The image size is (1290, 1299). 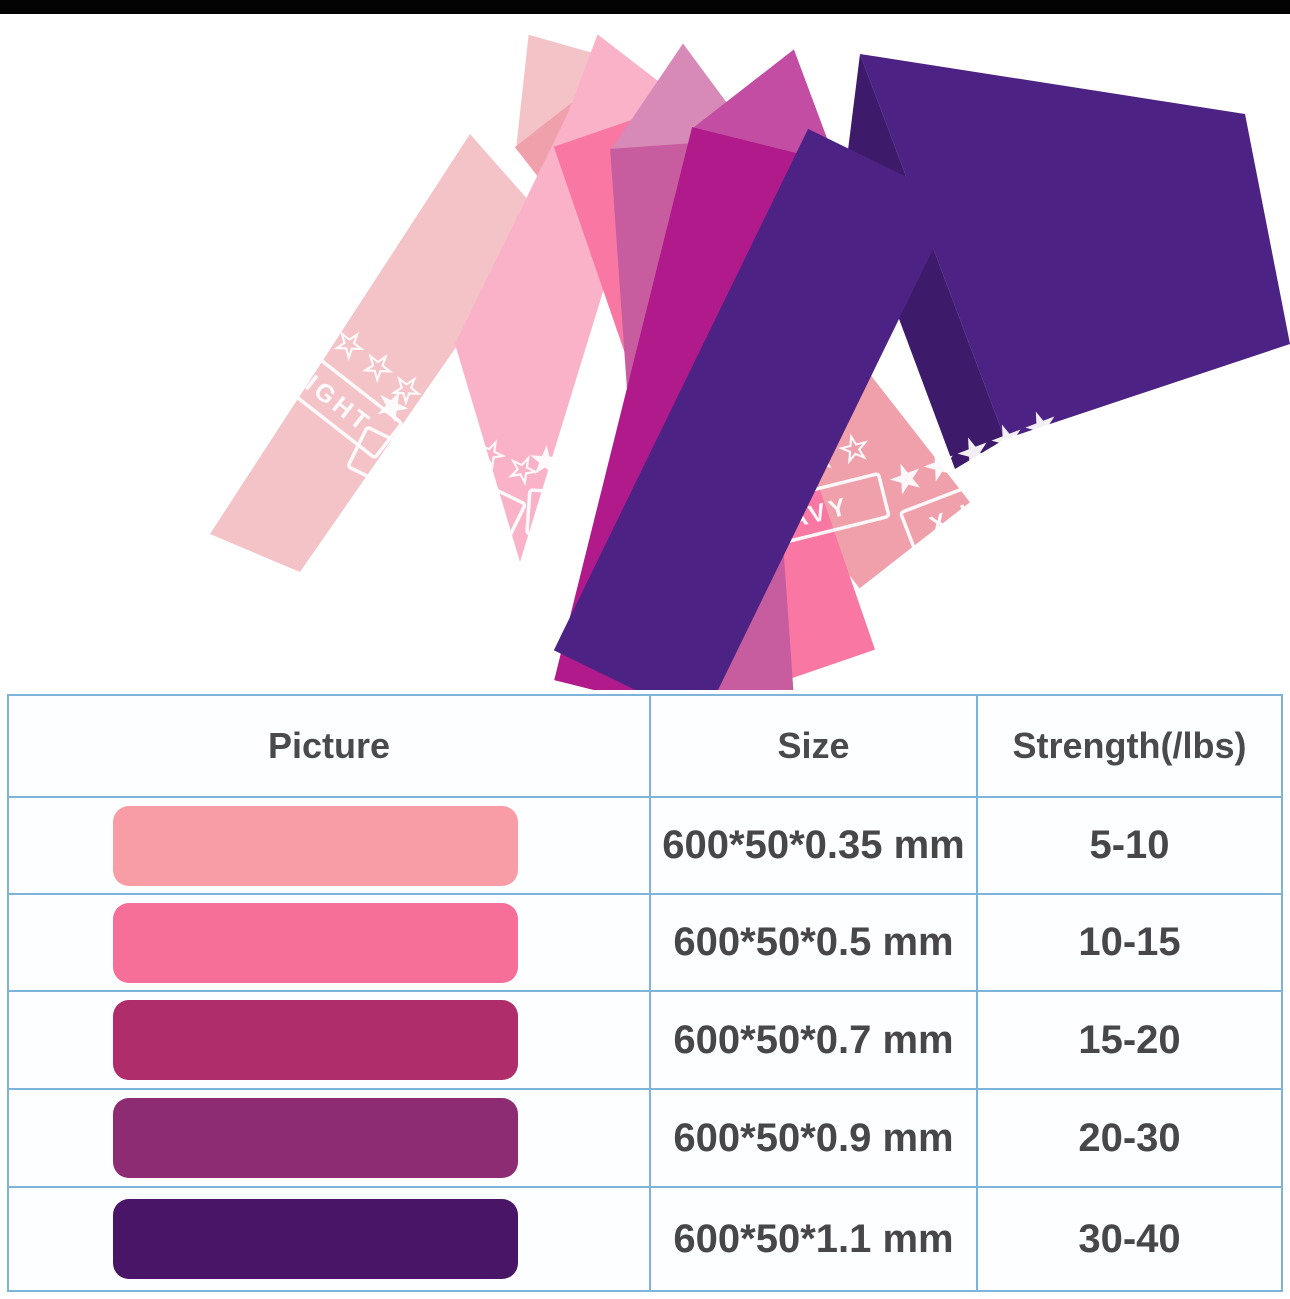 I want to click on table-row-3-strength: 15-20, so click(x=1128, y=1039).